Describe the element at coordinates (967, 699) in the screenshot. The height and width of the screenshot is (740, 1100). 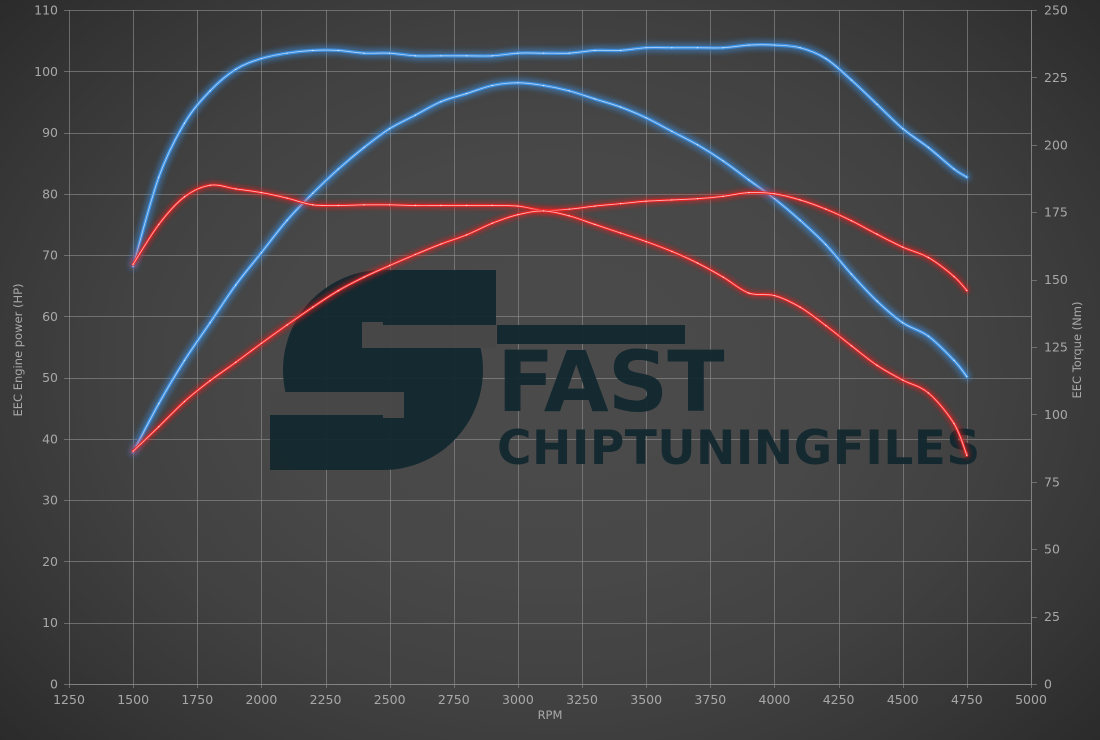
I see `x-tick-label: 4750` at that location.